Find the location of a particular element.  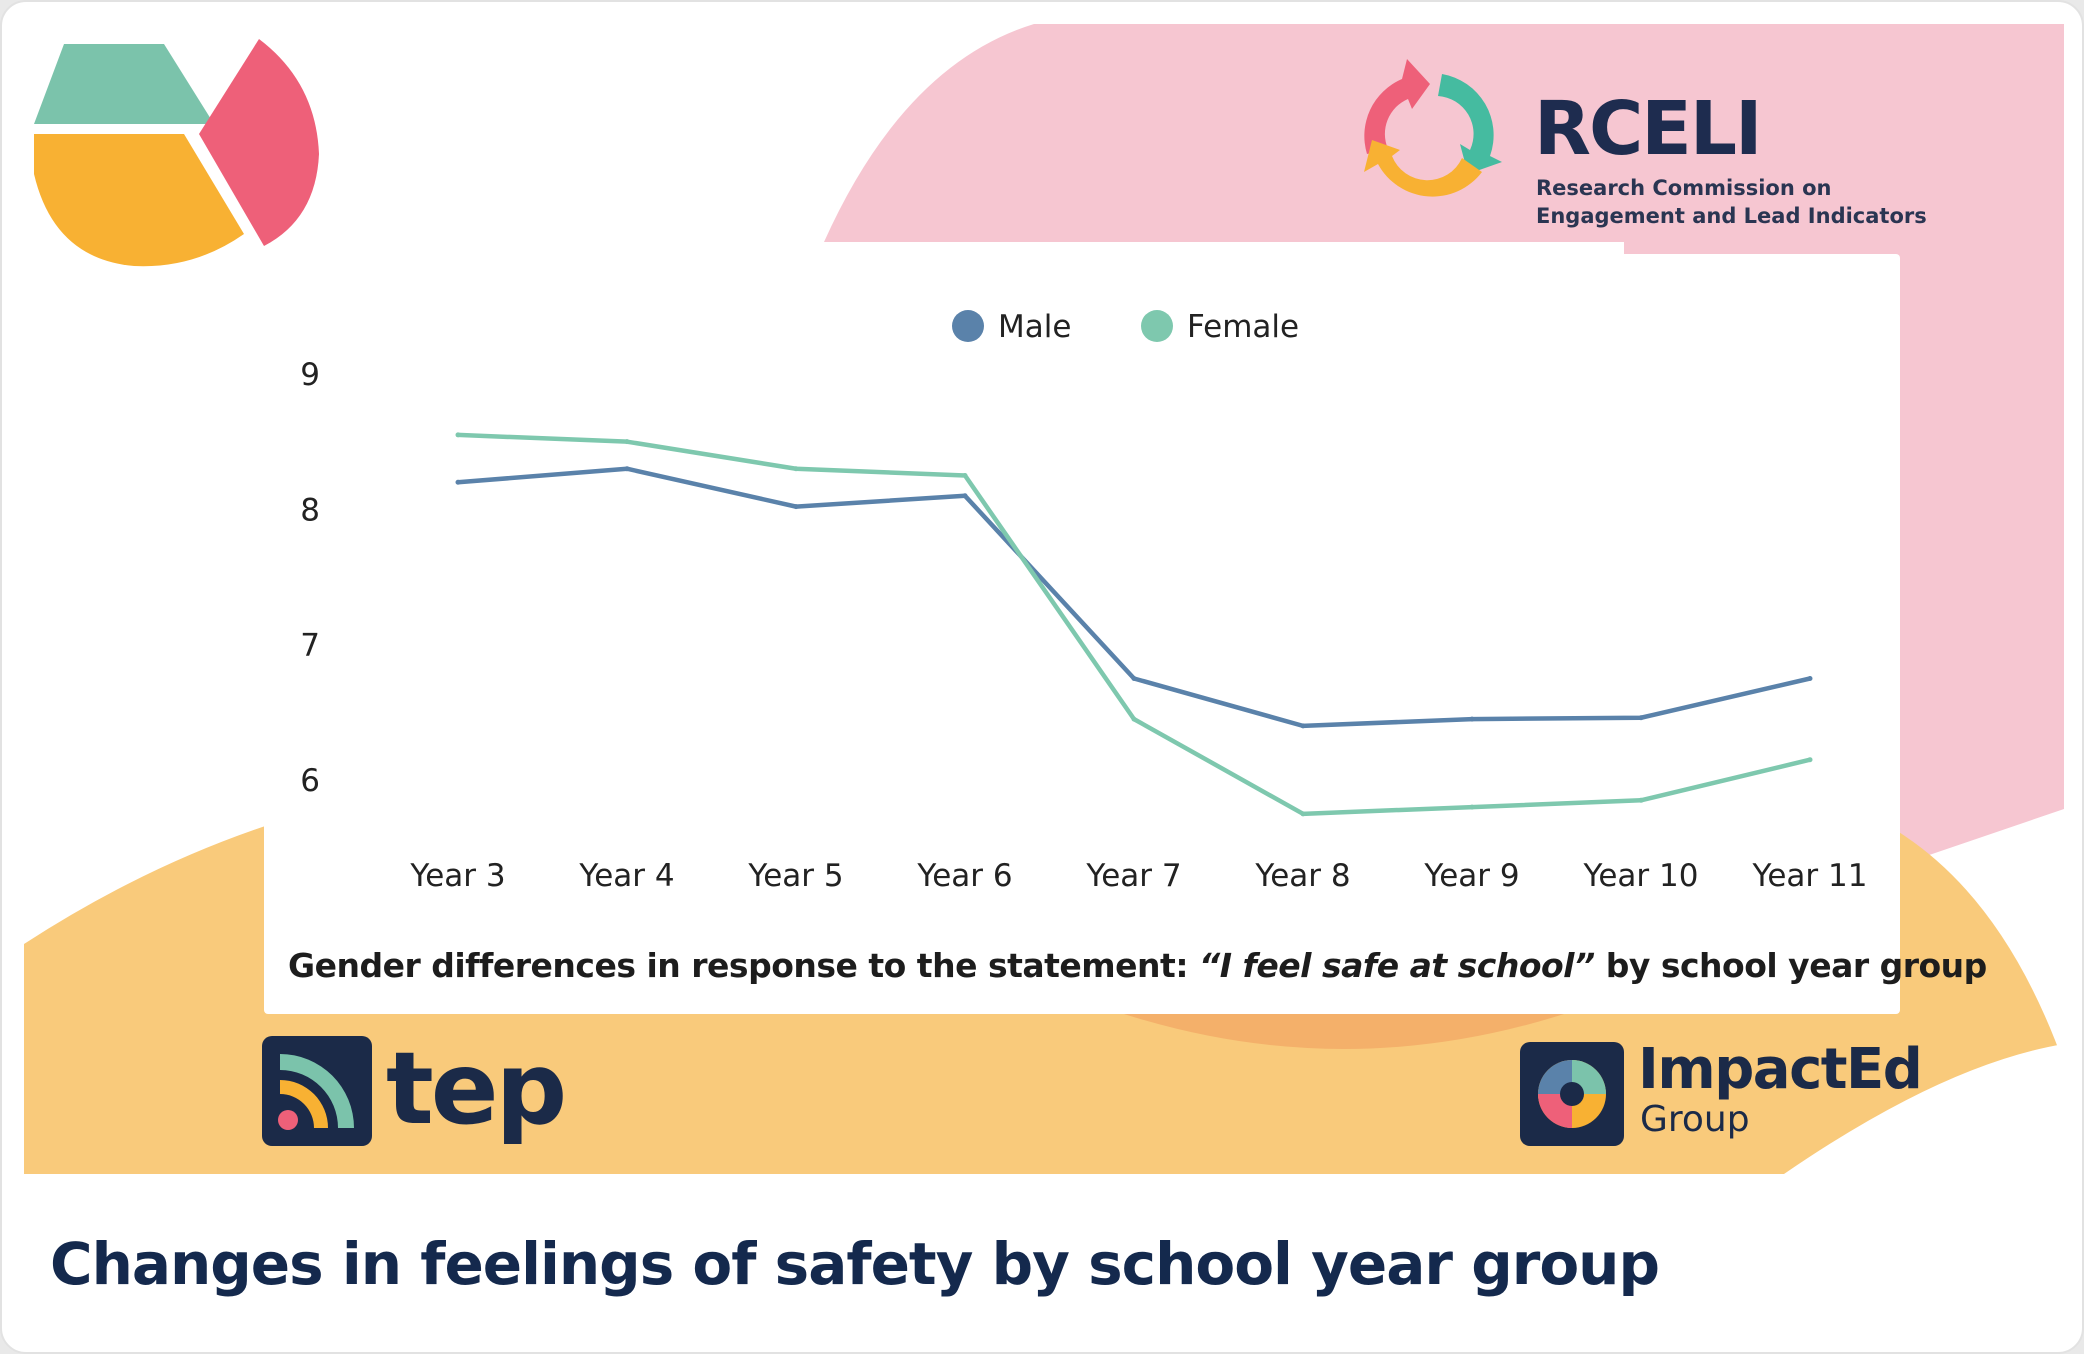

series-line-male is located at coordinates (1134, 597).